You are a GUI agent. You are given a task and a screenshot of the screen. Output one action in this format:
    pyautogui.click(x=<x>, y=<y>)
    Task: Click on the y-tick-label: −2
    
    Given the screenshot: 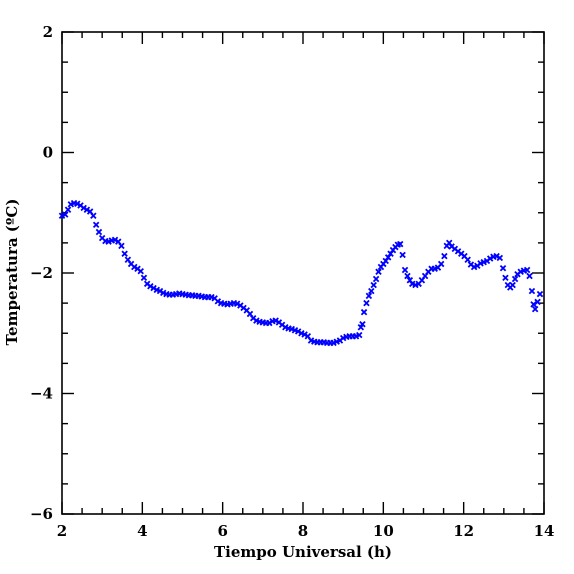 What is the action you would take?
    pyautogui.click(x=41, y=273)
    